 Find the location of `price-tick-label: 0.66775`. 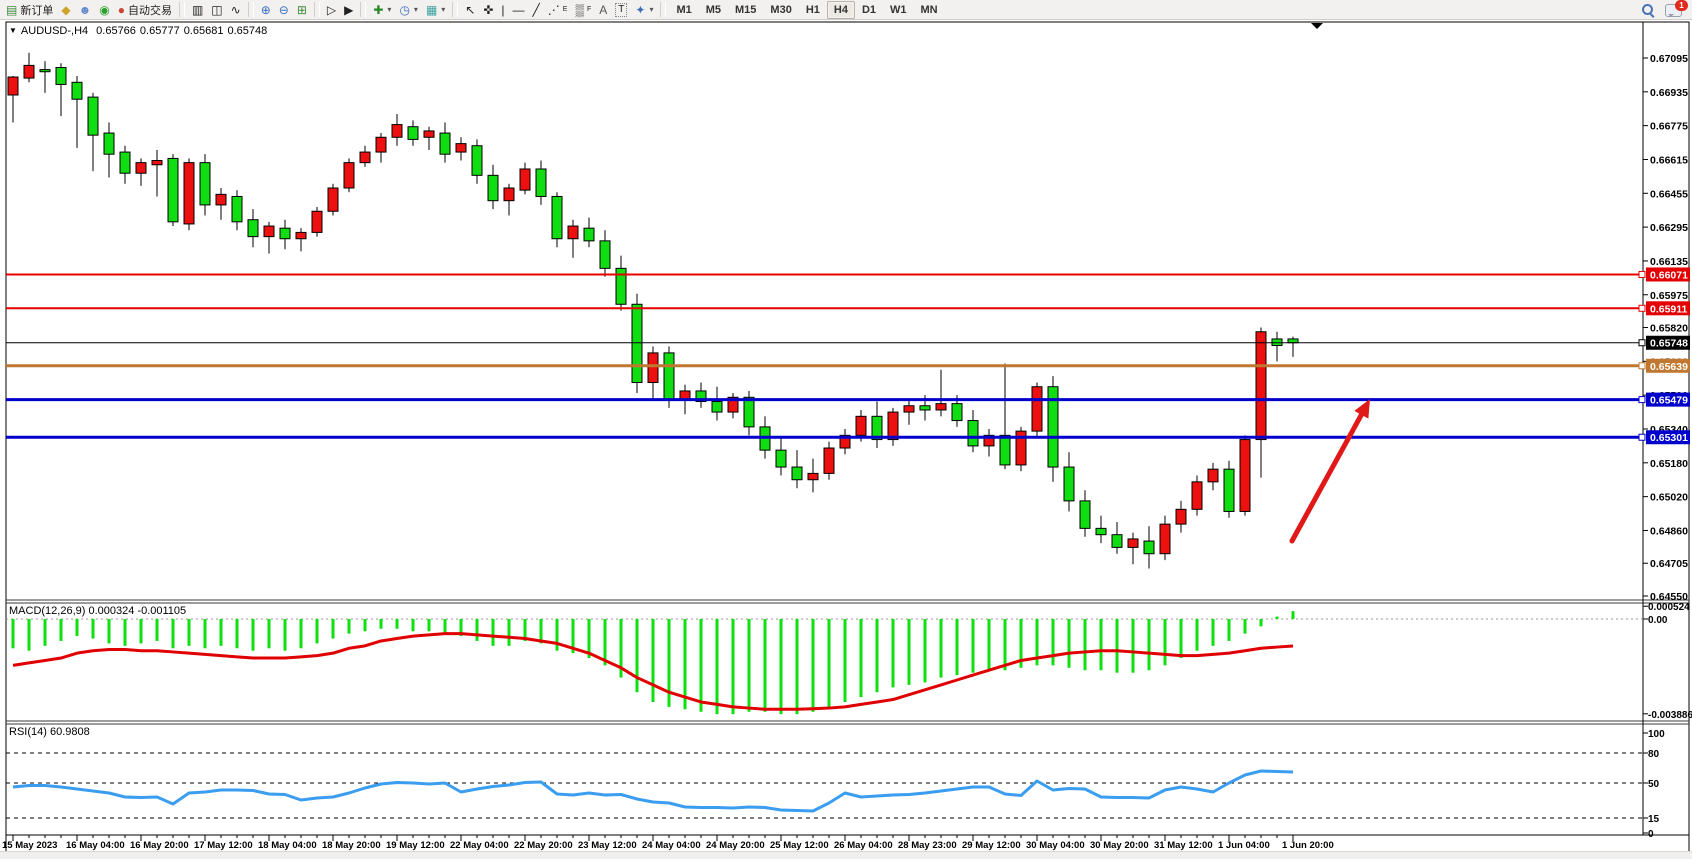

price-tick-label: 0.66775 is located at coordinates (1669, 127).